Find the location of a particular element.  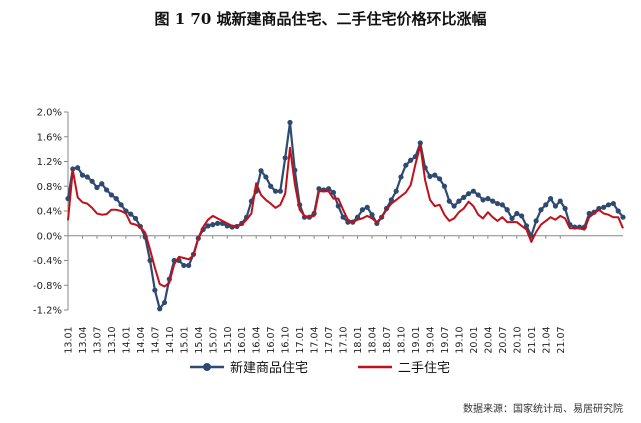

x-tick-label: 16.04 is located at coordinates (257, 339).